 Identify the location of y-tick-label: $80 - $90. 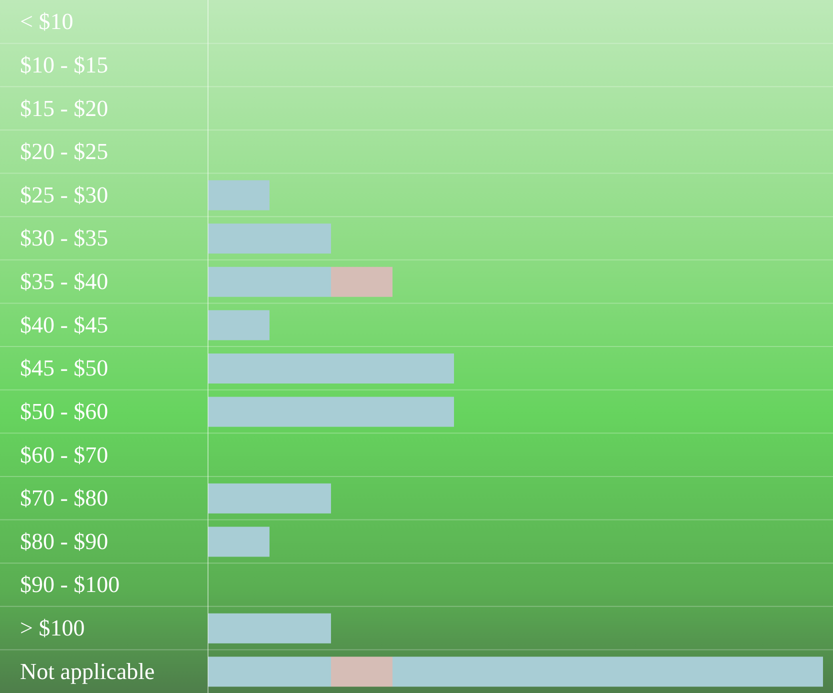
(64, 541).